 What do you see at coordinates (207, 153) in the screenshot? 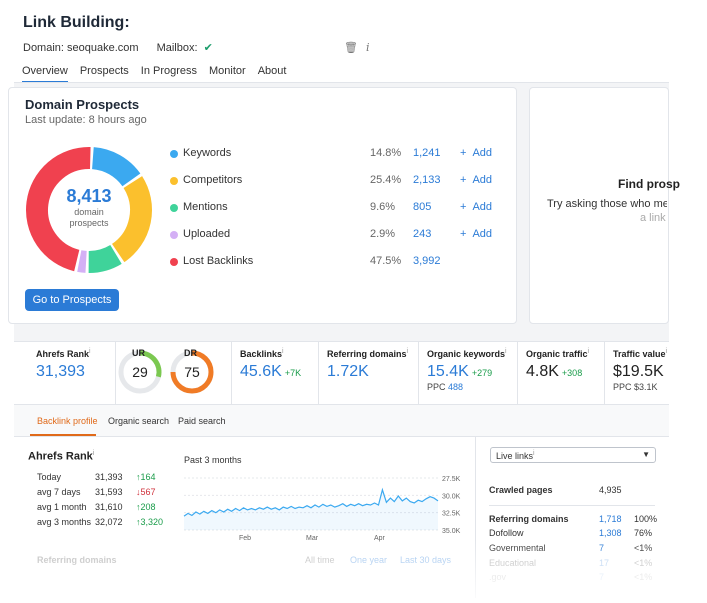
I see `legend-label: Keywords` at bounding box center [207, 153].